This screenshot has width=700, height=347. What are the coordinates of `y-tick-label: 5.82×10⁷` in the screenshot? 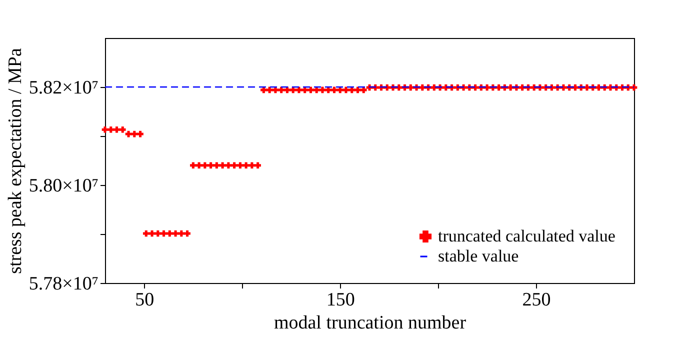 It's located at (63, 88).